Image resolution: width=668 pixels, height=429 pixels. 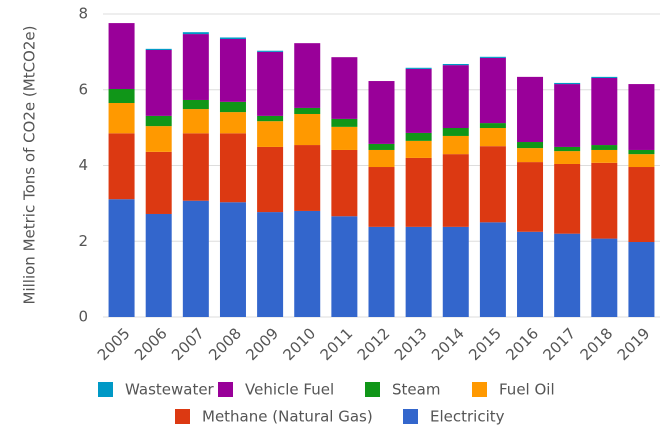 I want to click on x-tick-label: 2012, so click(x=374, y=344).